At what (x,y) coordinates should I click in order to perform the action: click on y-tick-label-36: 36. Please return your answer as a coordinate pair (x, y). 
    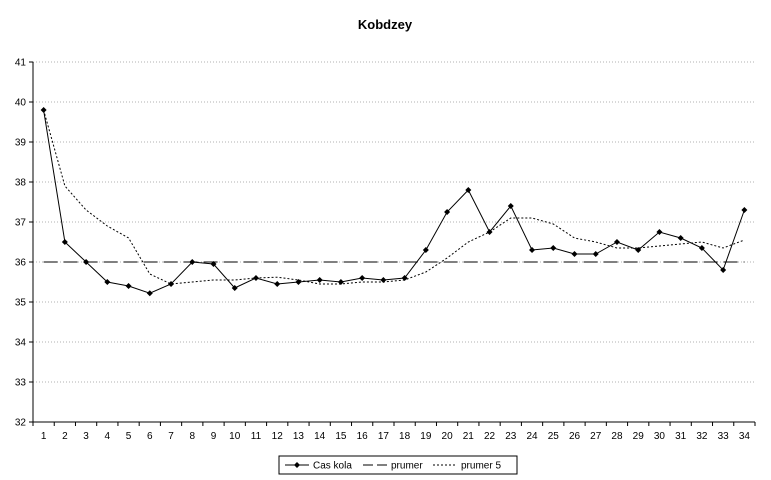
    Looking at the image, I should click on (21, 263).